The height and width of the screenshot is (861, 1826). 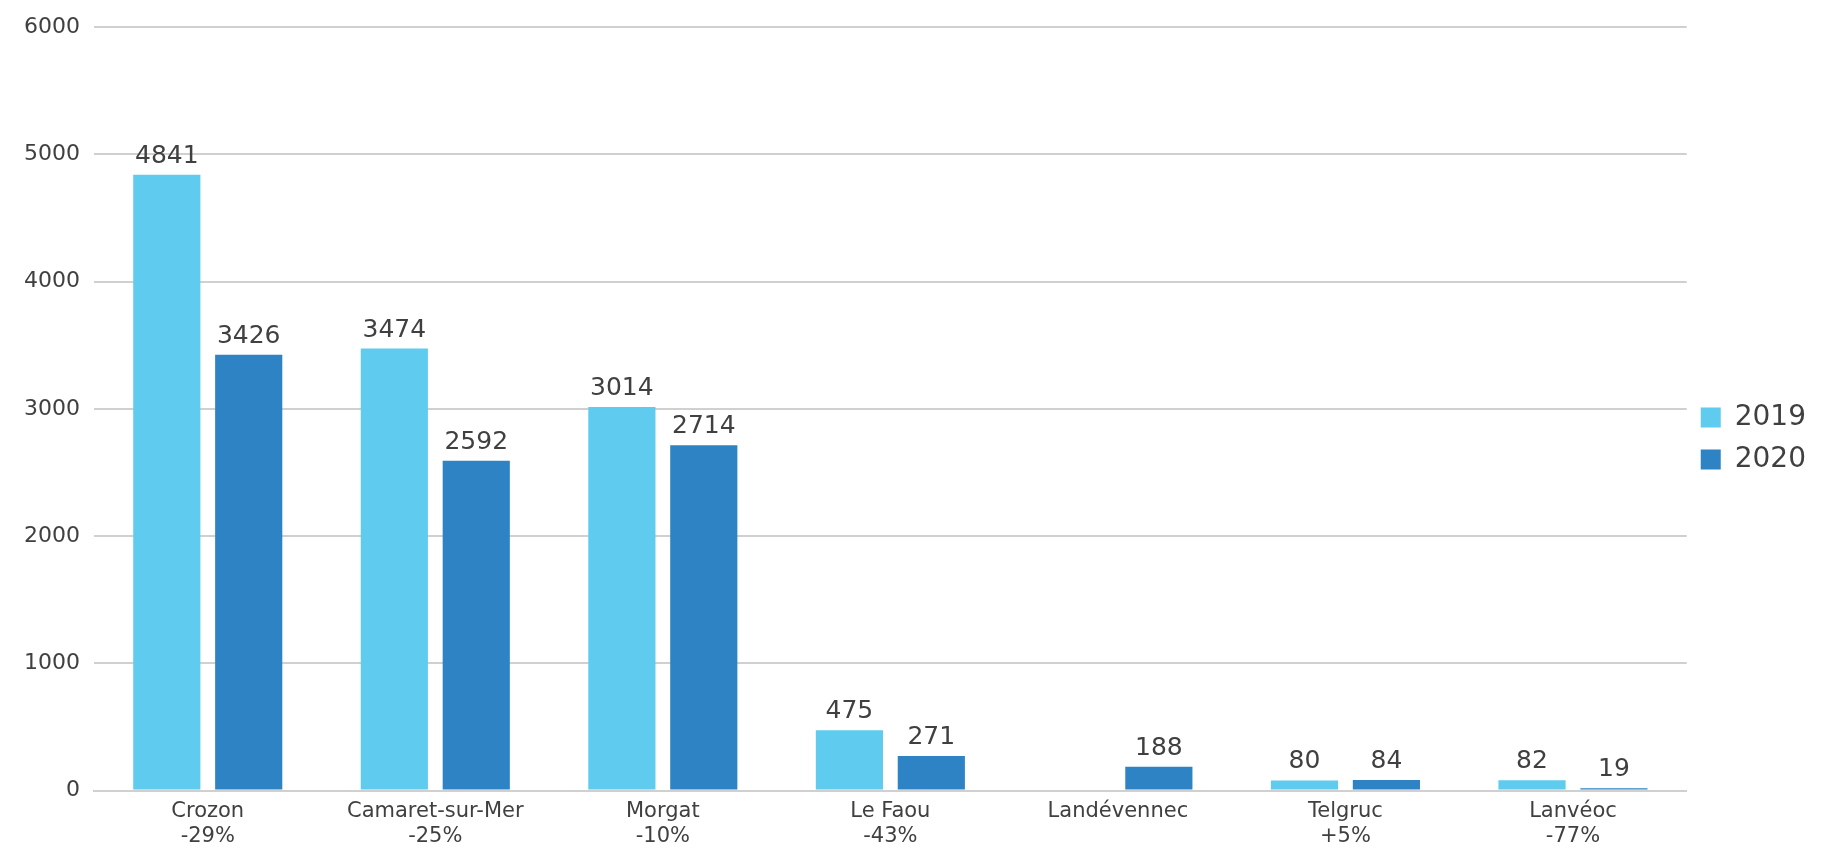 What do you see at coordinates (51, 280) in the screenshot?
I see `y-tick-label: 4000` at bounding box center [51, 280].